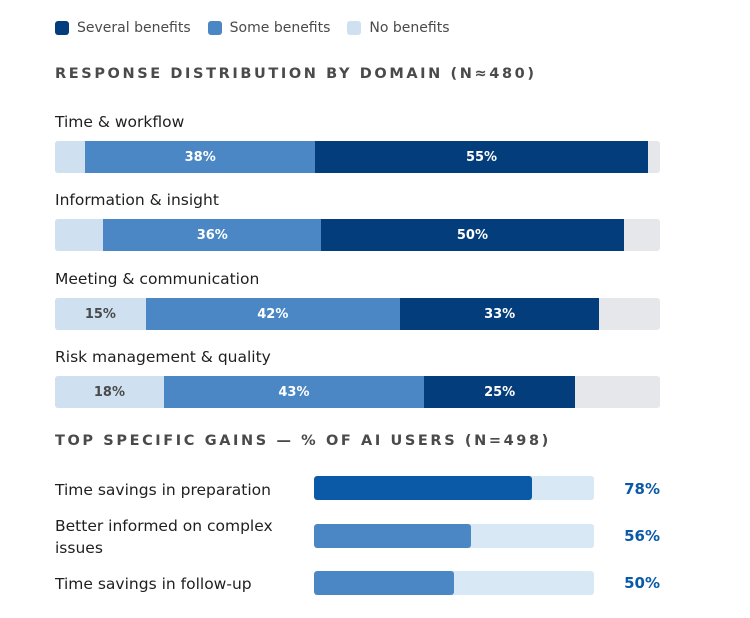 This screenshot has width=750, height=618. Describe the element at coordinates (163, 357) in the screenshot. I see `domain-label: Risk management & quality` at that location.